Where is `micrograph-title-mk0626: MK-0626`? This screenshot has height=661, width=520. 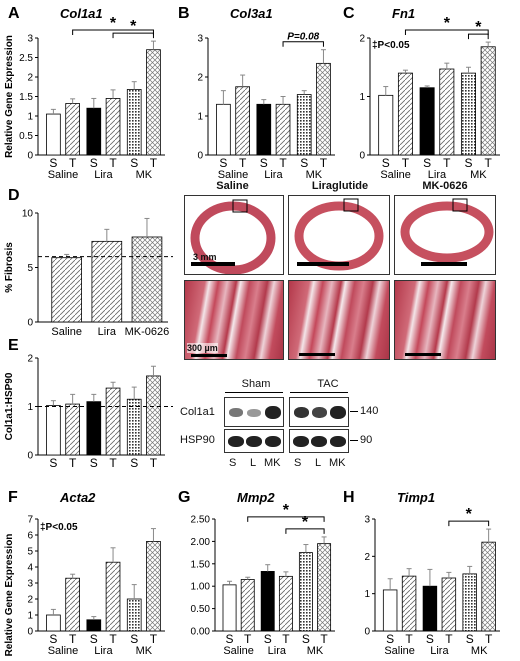
micrograph-title-mk0626: MK-0626 is located at coordinates (445, 186).